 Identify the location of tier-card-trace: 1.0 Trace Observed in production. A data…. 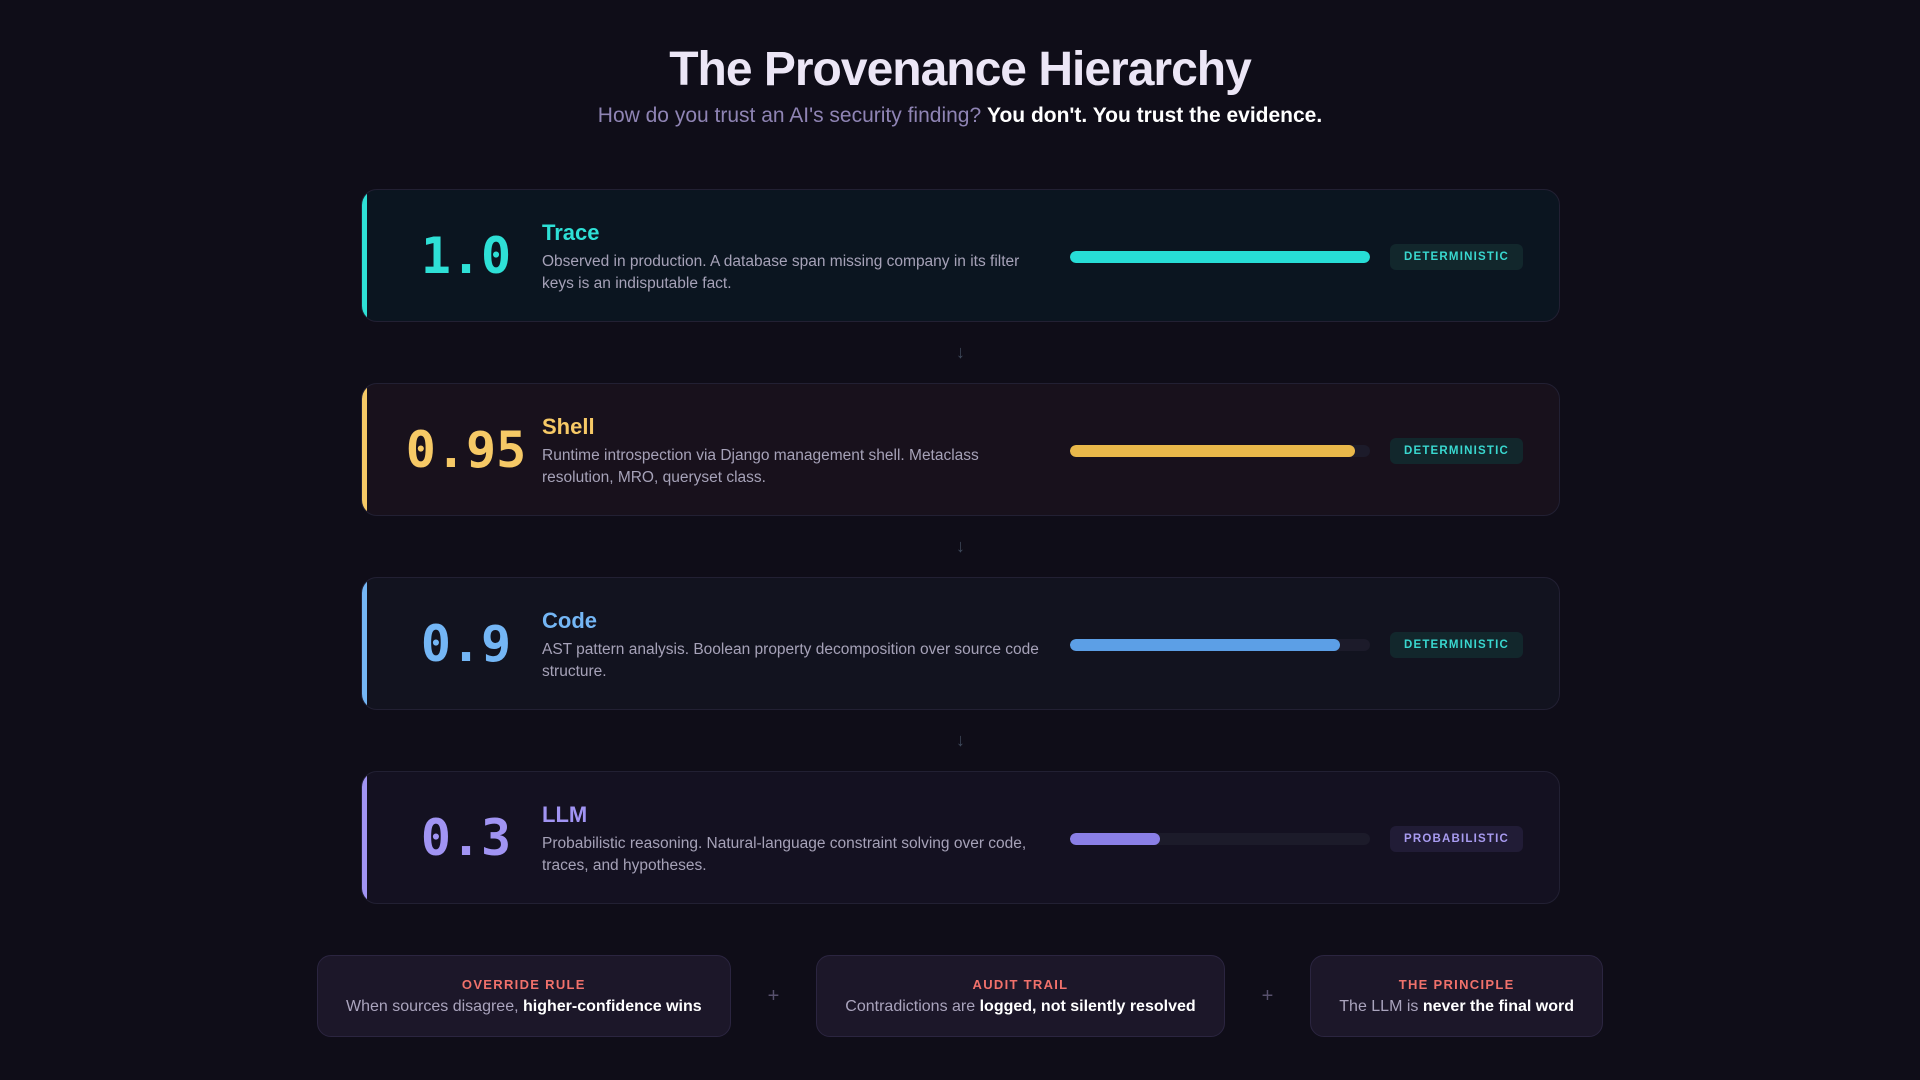
(960, 255).